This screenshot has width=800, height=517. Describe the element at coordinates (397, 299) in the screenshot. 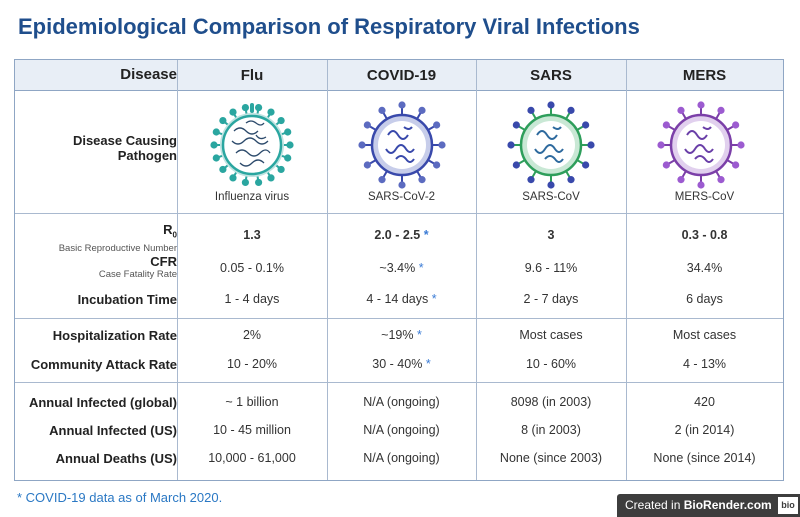

I see `incubation-covid-value: 4 - 14 days` at that location.